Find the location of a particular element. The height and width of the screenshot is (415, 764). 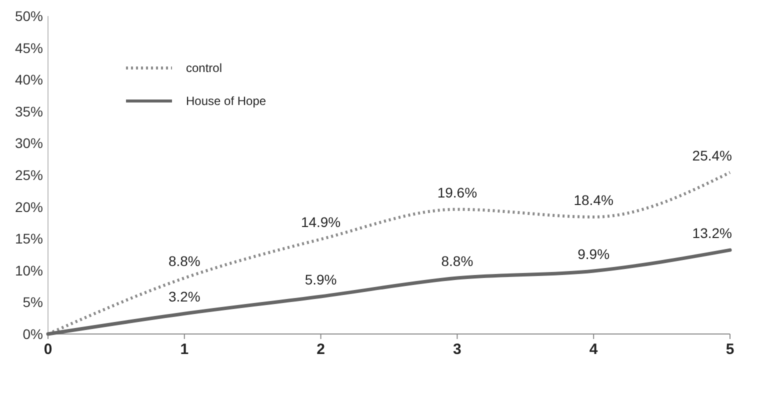

x-tick-label: 5 is located at coordinates (730, 349).